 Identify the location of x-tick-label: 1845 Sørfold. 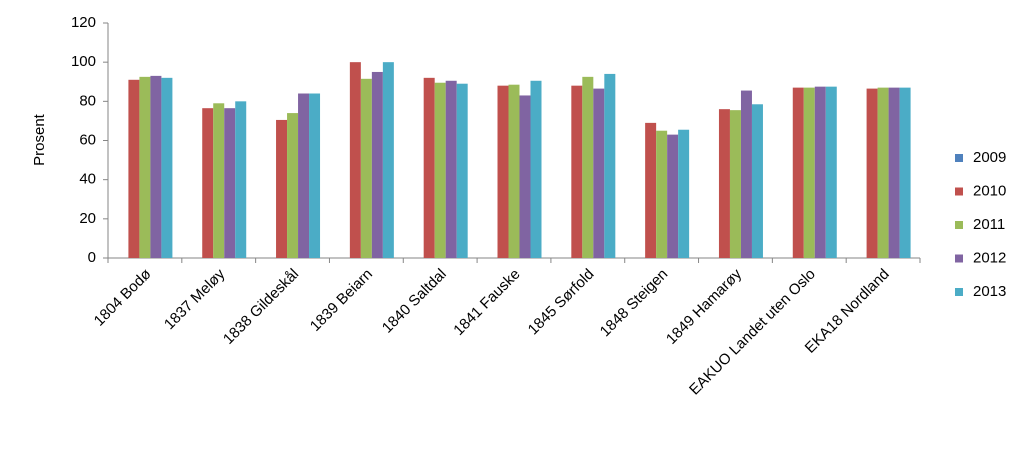
(561, 302).